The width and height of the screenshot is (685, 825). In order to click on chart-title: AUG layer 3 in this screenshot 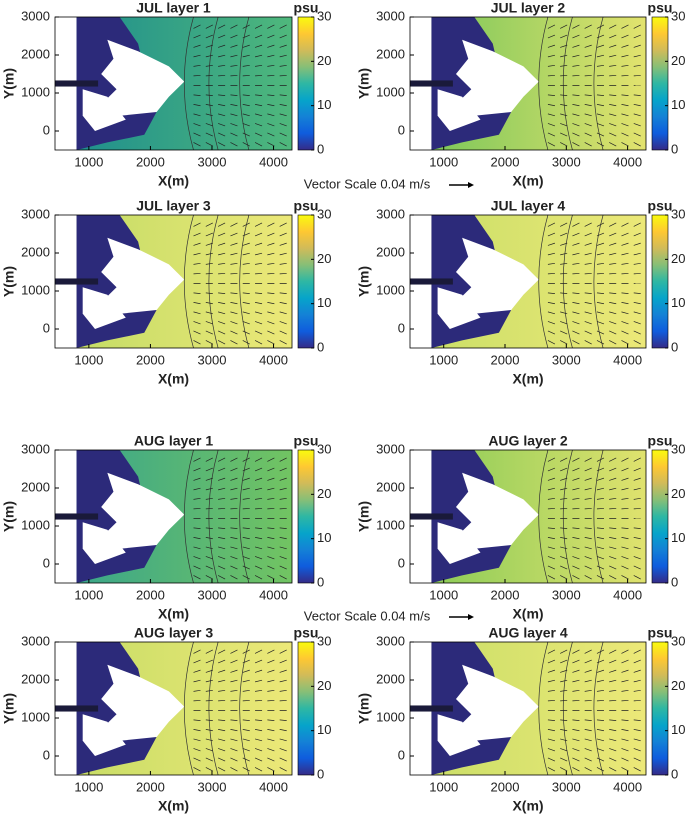, I will do `click(174, 633)`.